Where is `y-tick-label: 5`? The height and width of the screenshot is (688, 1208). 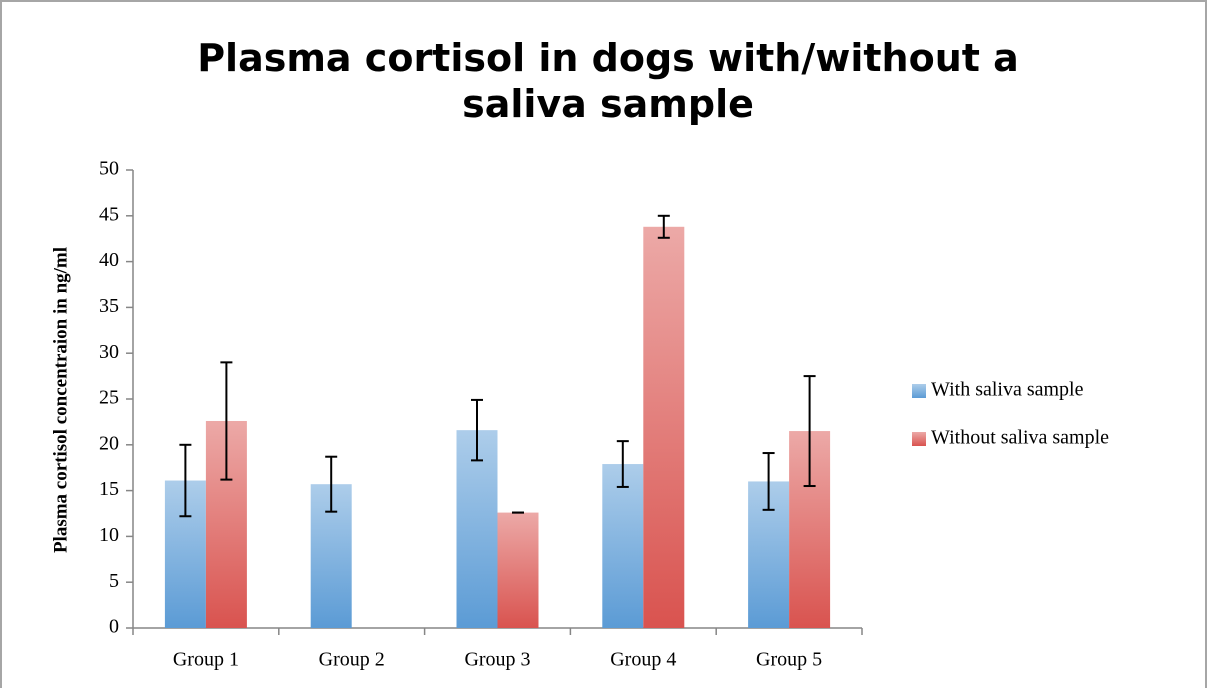
y-tick-label: 5 is located at coordinates (114, 581).